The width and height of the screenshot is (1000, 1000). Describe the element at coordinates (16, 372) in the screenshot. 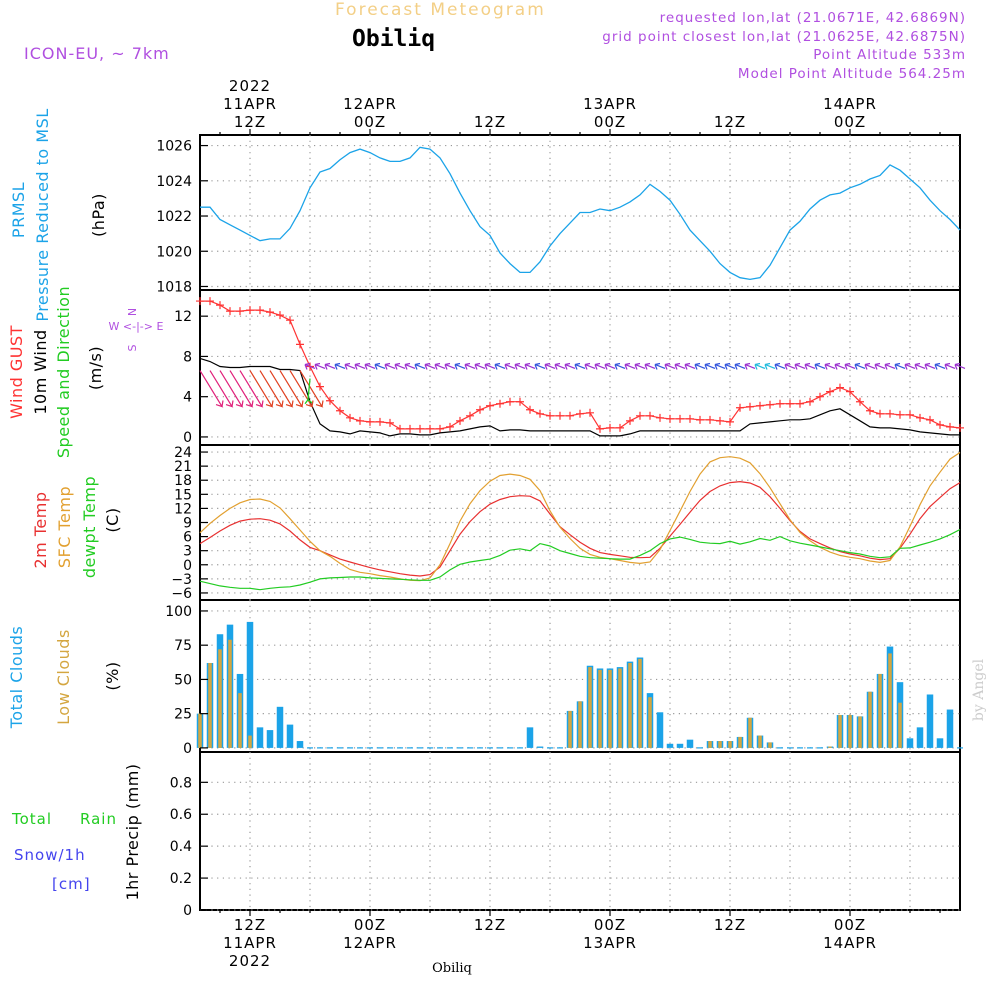

I see `wind-gust-label: Wind GUST` at that location.